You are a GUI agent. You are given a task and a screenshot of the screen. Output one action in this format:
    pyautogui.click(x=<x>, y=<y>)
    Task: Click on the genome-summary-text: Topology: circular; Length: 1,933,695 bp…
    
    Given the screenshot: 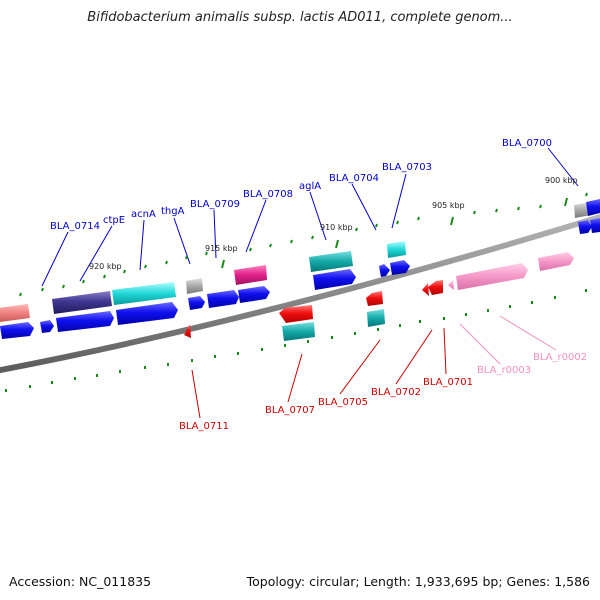 What is the action you would take?
    pyautogui.click(x=418, y=581)
    